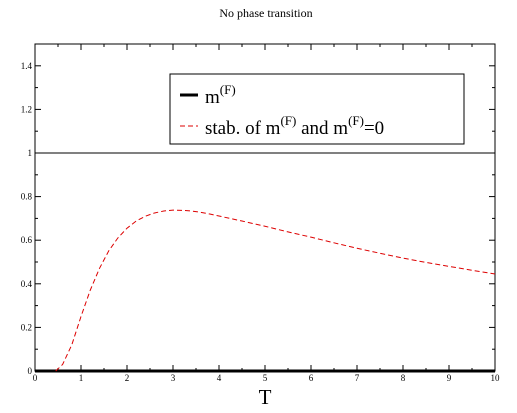 The image size is (517, 413). I want to click on legend-stab-part-3: =0, so click(374, 128).